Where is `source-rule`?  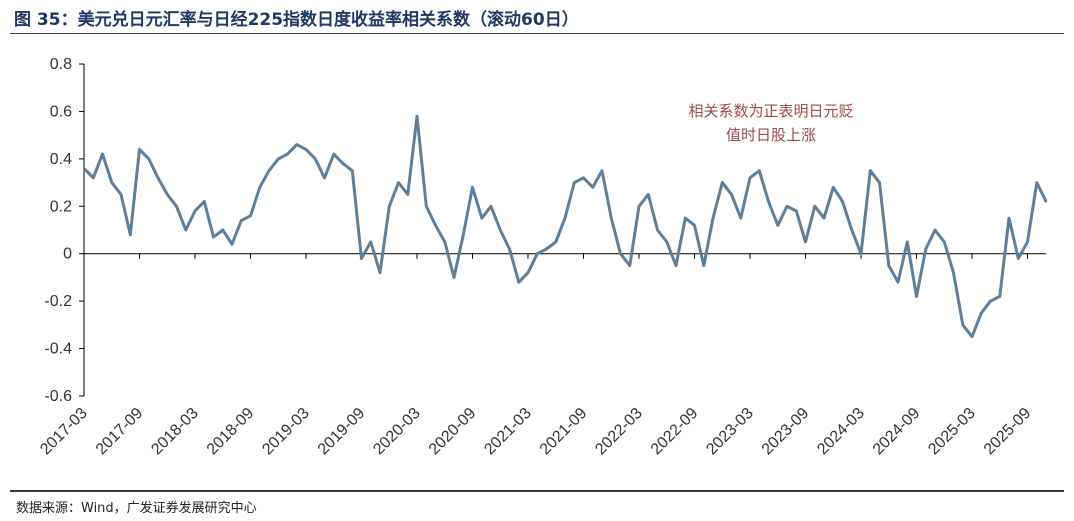 source-rule is located at coordinates (537, 491).